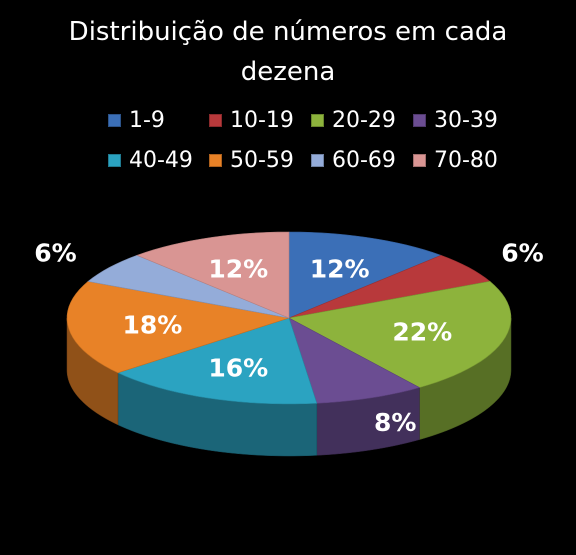 This screenshot has height=555, width=576. I want to click on pie-label-40-49: 16%, so click(238, 368).